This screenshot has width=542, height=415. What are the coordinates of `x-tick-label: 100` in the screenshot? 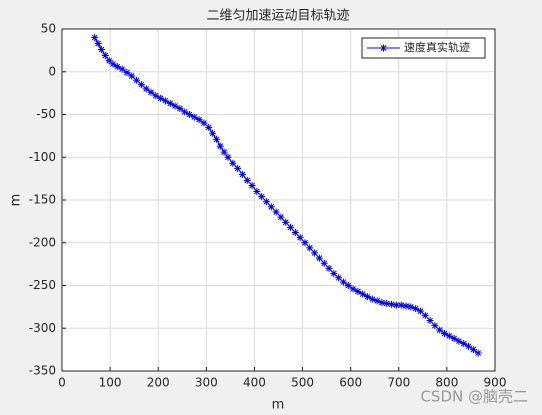 It's located at (110, 383).